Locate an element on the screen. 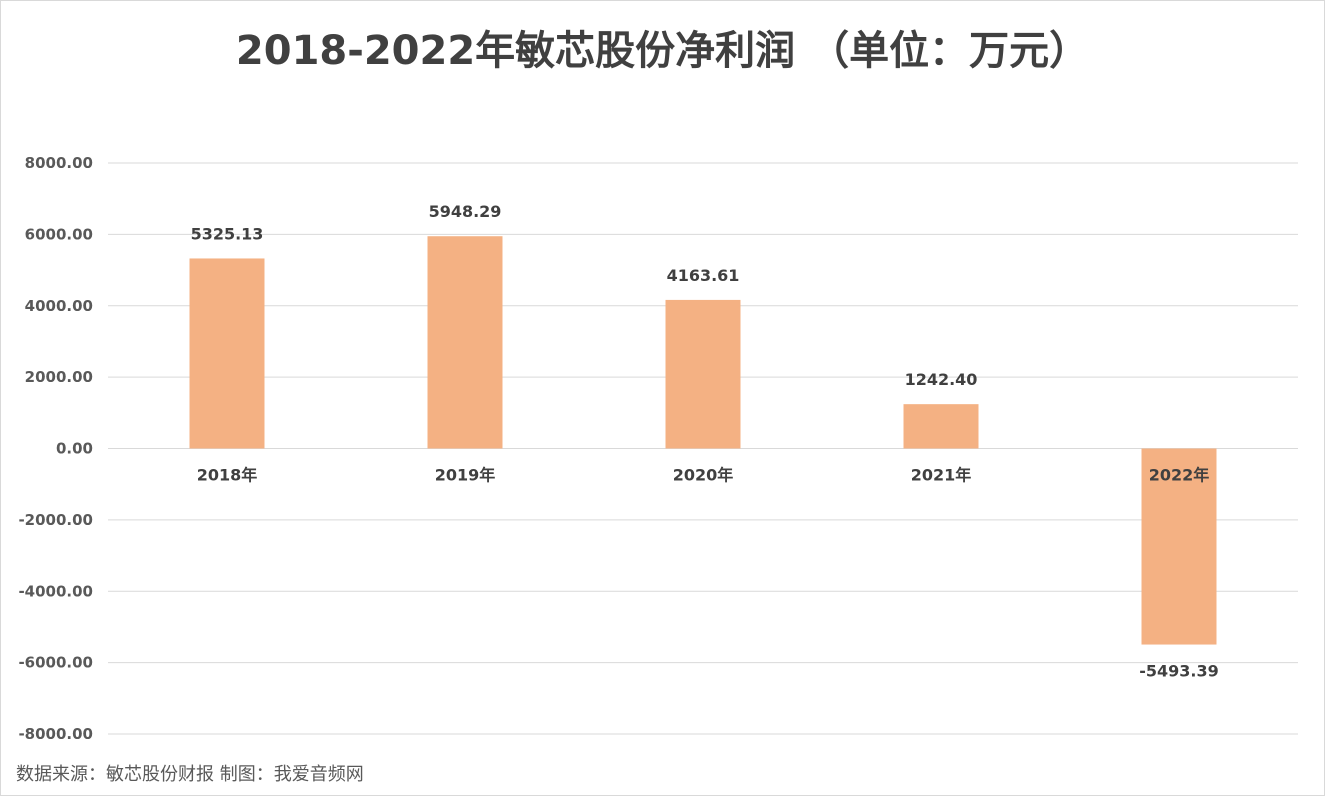 The width and height of the screenshot is (1325, 796). data-label: 4163.61 is located at coordinates (703, 275).